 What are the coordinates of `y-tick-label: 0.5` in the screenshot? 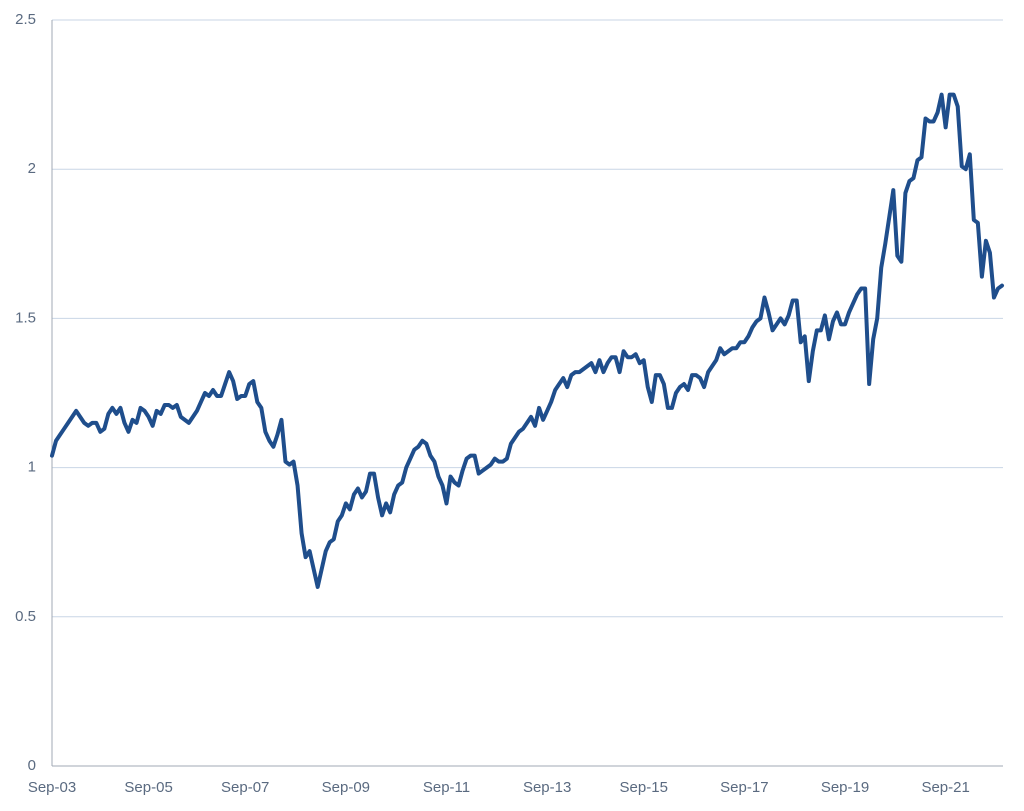 It's located at (25, 616).